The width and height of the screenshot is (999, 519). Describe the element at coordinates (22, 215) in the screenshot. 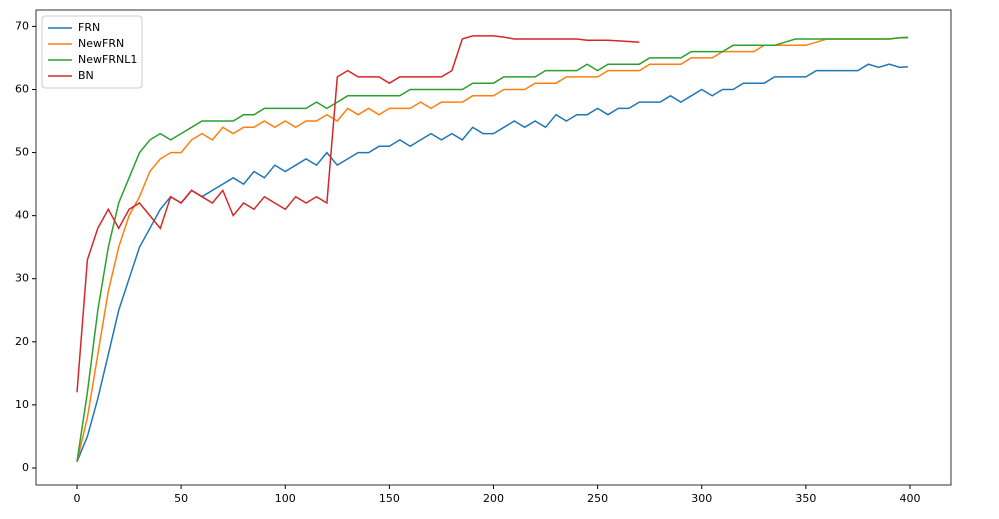

I see `y-tick-label: 40` at that location.